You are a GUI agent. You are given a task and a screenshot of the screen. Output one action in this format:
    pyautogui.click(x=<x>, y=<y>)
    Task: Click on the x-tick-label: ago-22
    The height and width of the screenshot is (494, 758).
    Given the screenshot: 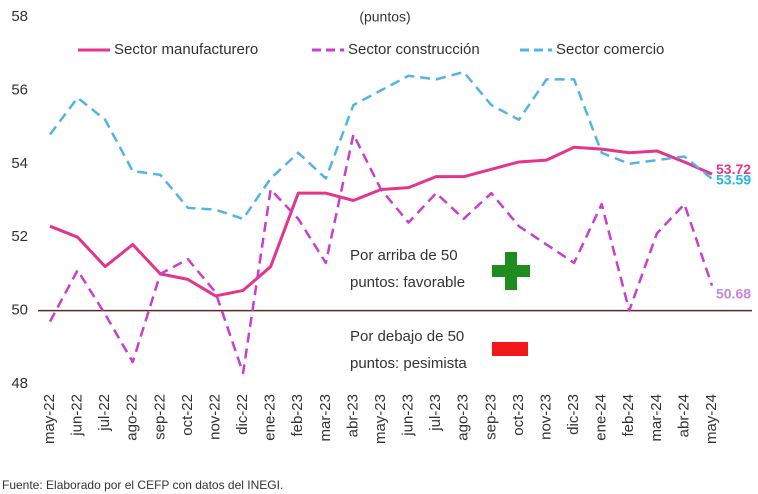 What is the action you would take?
    pyautogui.click(x=132, y=417)
    